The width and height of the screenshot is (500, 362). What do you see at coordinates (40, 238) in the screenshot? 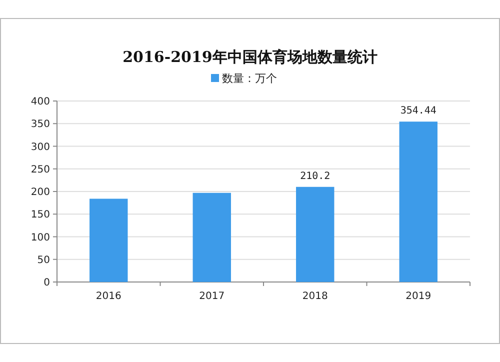
I see `y-tick-label: 100` at bounding box center [40, 238].